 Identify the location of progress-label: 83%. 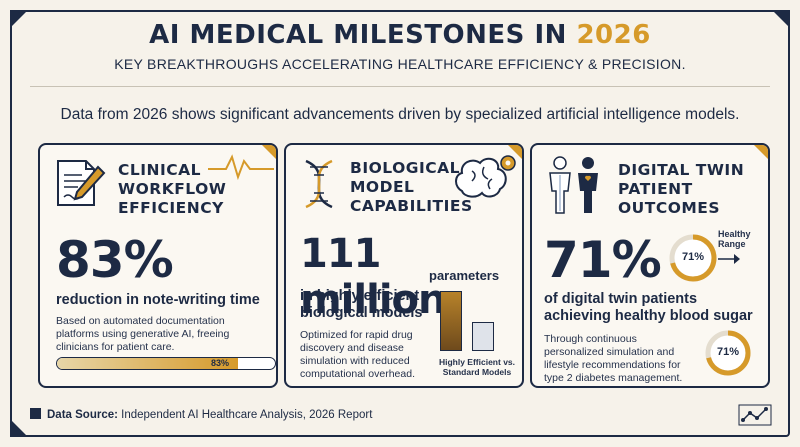
(219, 363).